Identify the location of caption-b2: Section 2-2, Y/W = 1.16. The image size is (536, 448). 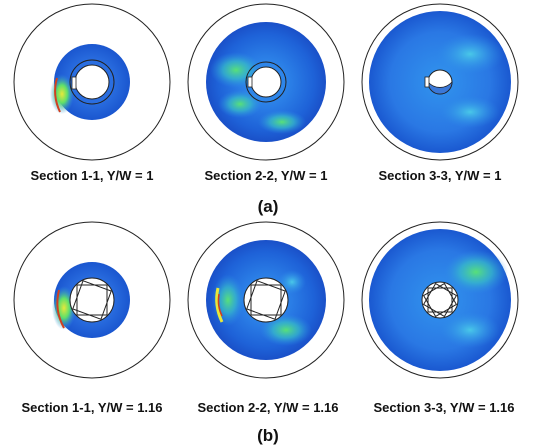
(268, 407).